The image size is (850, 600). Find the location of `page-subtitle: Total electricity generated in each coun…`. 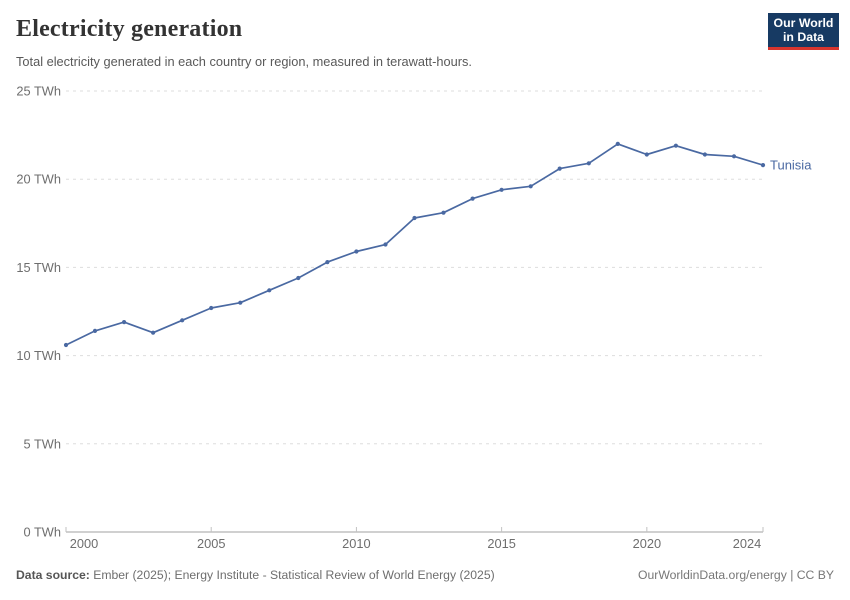

page-subtitle: Total electricity generated in each coun… is located at coordinates (244, 61).